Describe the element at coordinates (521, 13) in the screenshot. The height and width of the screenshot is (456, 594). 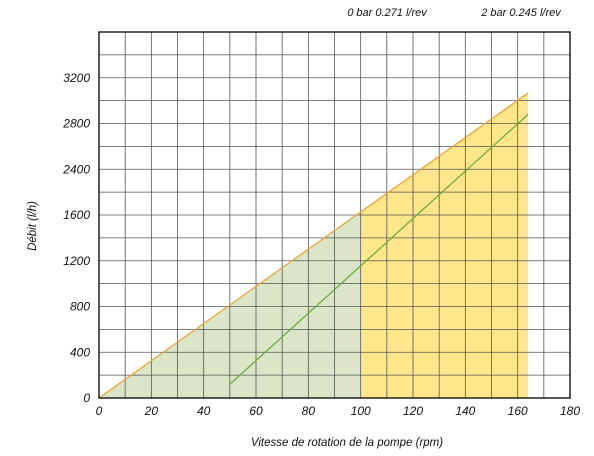
I see `legend-entry-2: 2 bar 0.245 l/rev` at that location.